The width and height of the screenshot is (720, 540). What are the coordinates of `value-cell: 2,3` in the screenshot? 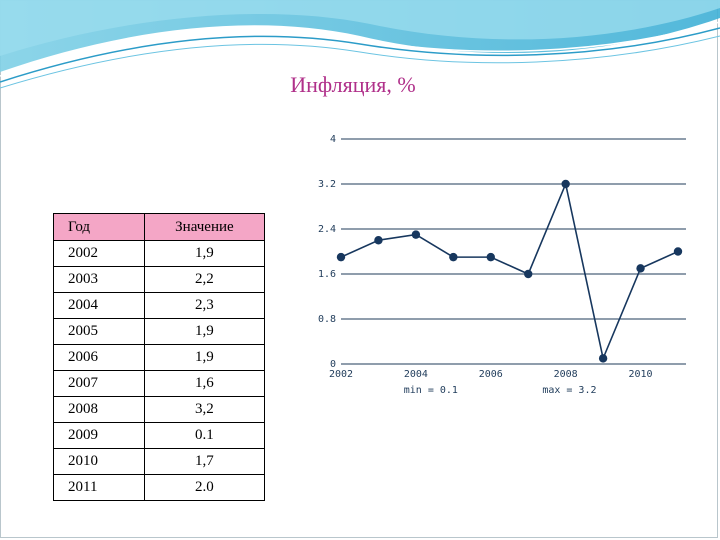 It's located at (204, 305).